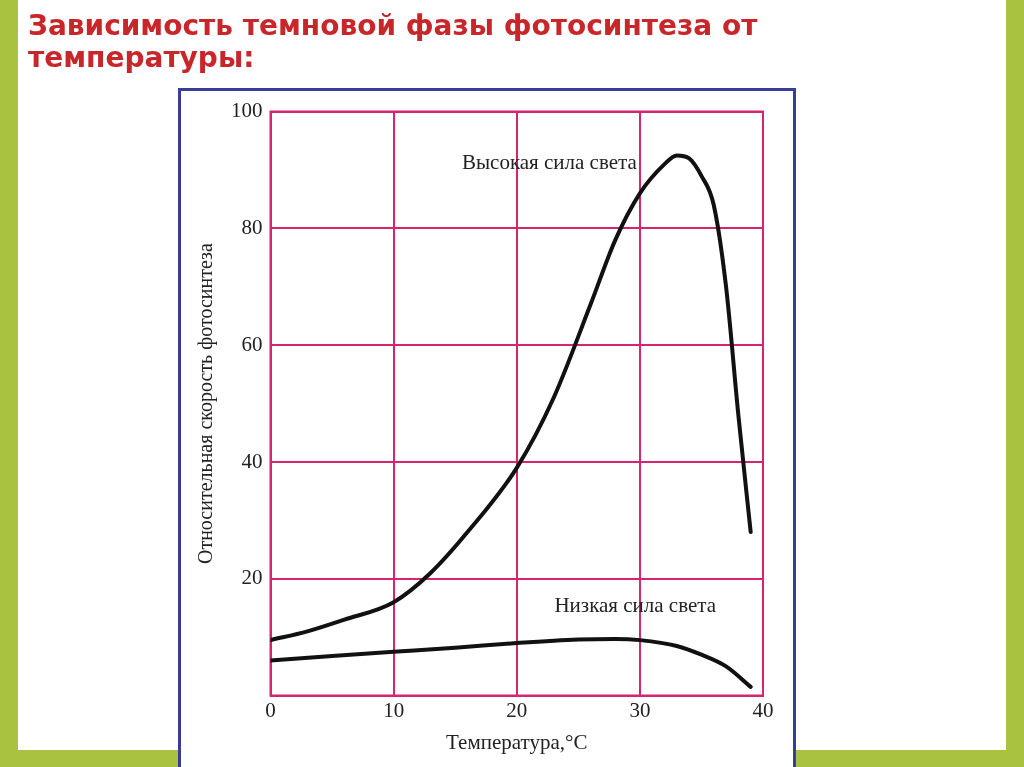 Image resolution: width=1024 pixels, height=767 pixels. Describe the element at coordinates (517, 709) in the screenshot. I see `x-tick-label: 20` at that location.